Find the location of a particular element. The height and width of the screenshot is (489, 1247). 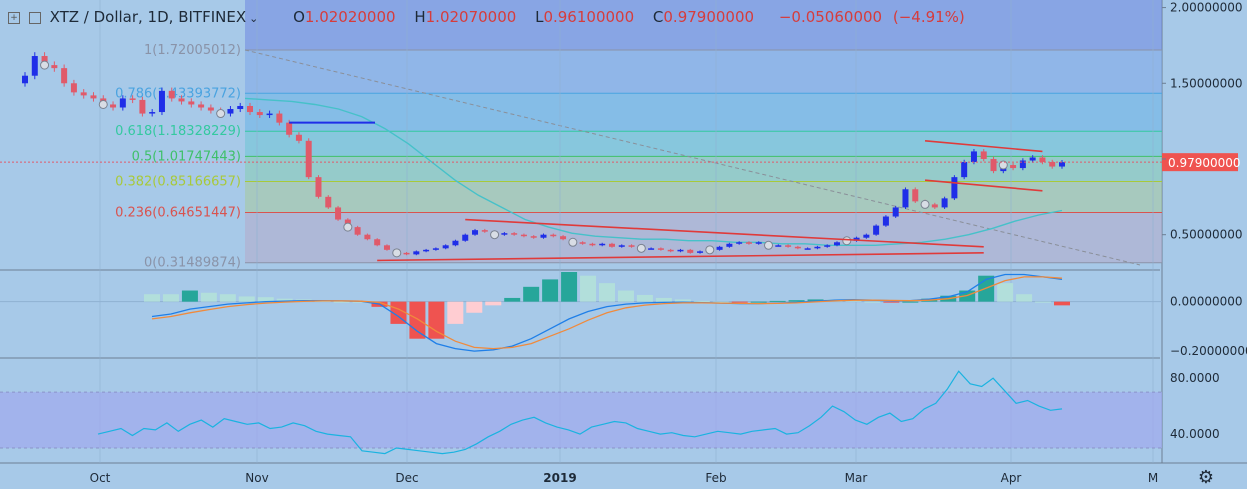

last-price-tag is located at coordinates (1200, 162).